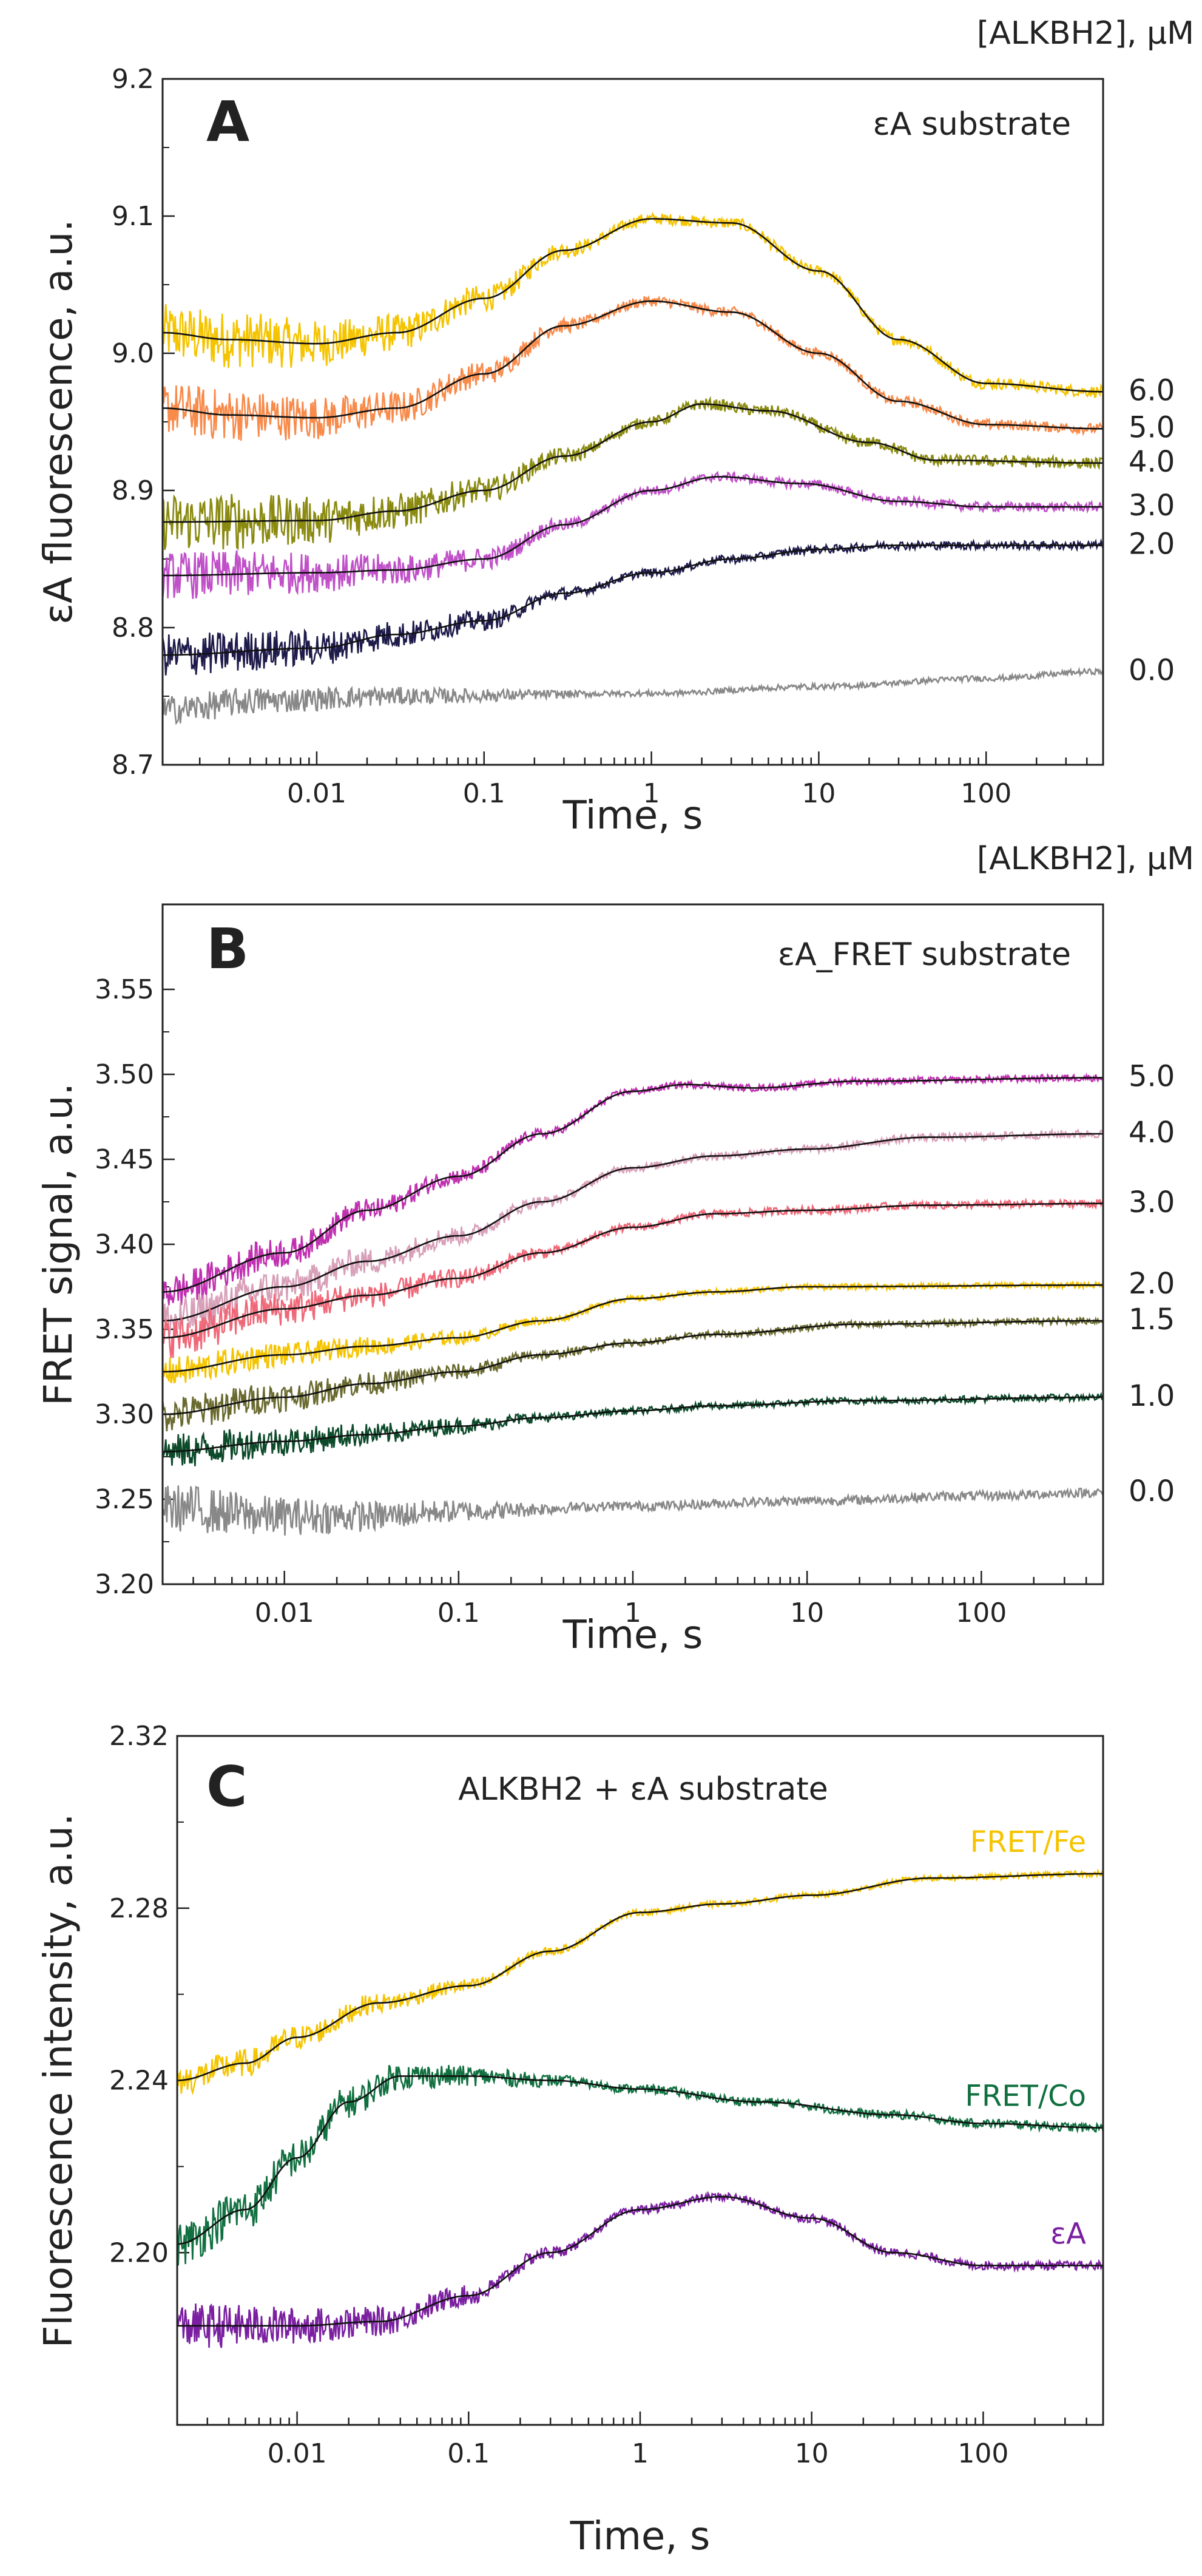  Describe the element at coordinates (58, 2081) in the screenshot. I see `panel-c-y-axis-label: Fluorescence intensity, a.u.` at that location.